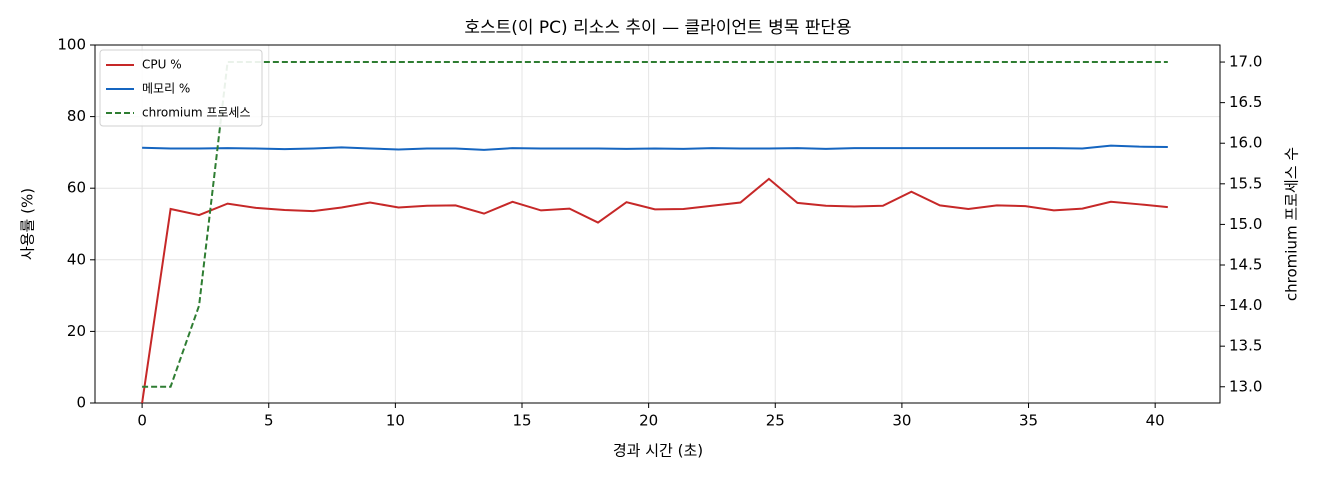 The image size is (1320, 484). What do you see at coordinates (658, 451) in the screenshot?
I see `x-axis-label: 경과 시간 (초)` at bounding box center [658, 451].